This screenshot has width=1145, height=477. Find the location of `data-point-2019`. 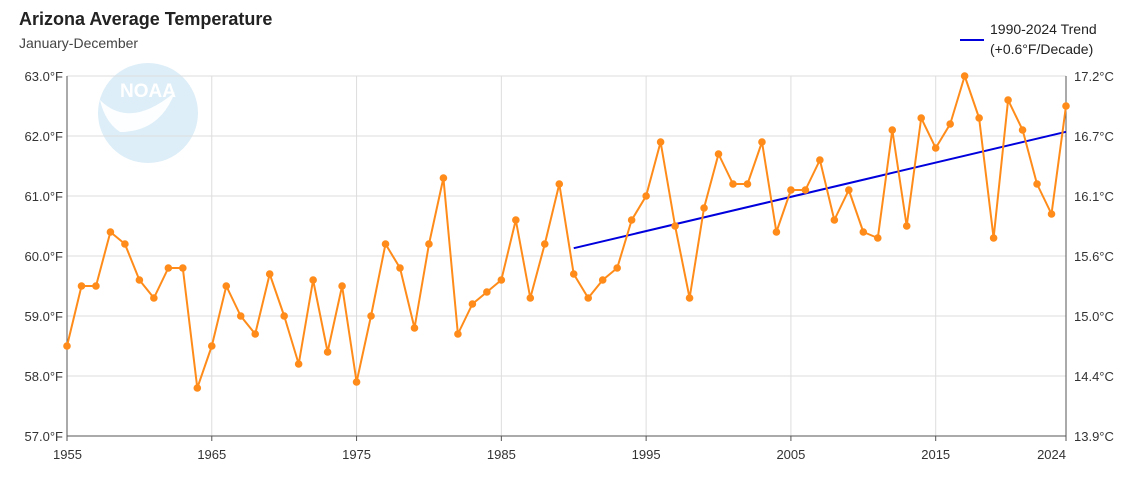

data-point-2019 is located at coordinates (993, 238).